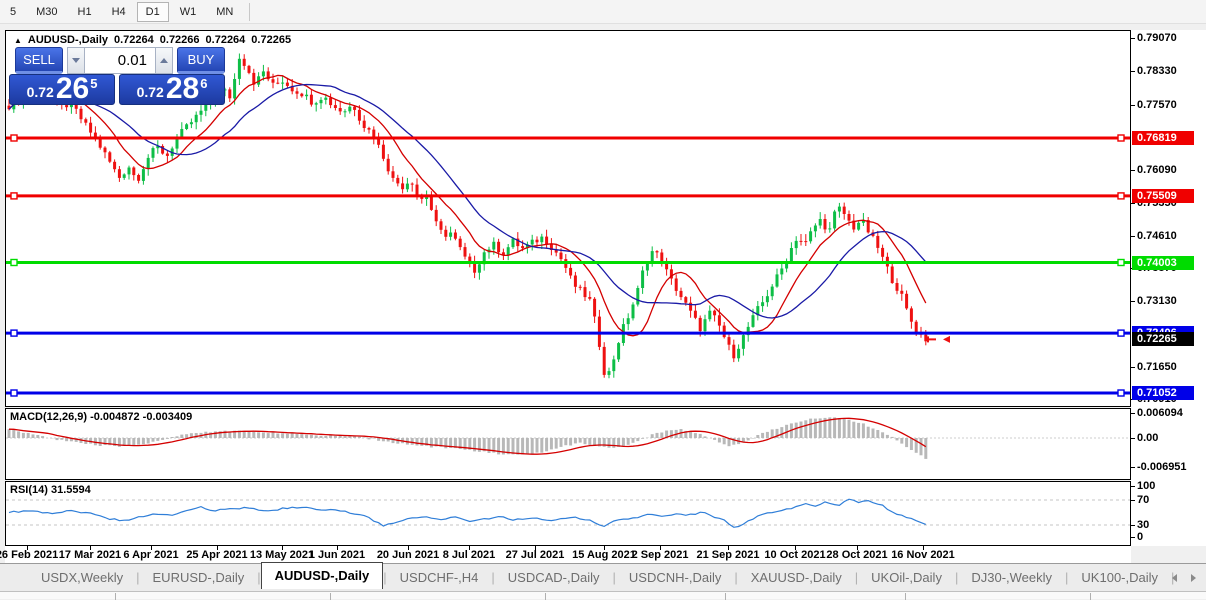 The width and height of the screenshot is (1206, 600). What do you see at coordinates (13, 11) in the screenshot?
I see `timeframe-button-5: 5` at bounding box center [13, 11].